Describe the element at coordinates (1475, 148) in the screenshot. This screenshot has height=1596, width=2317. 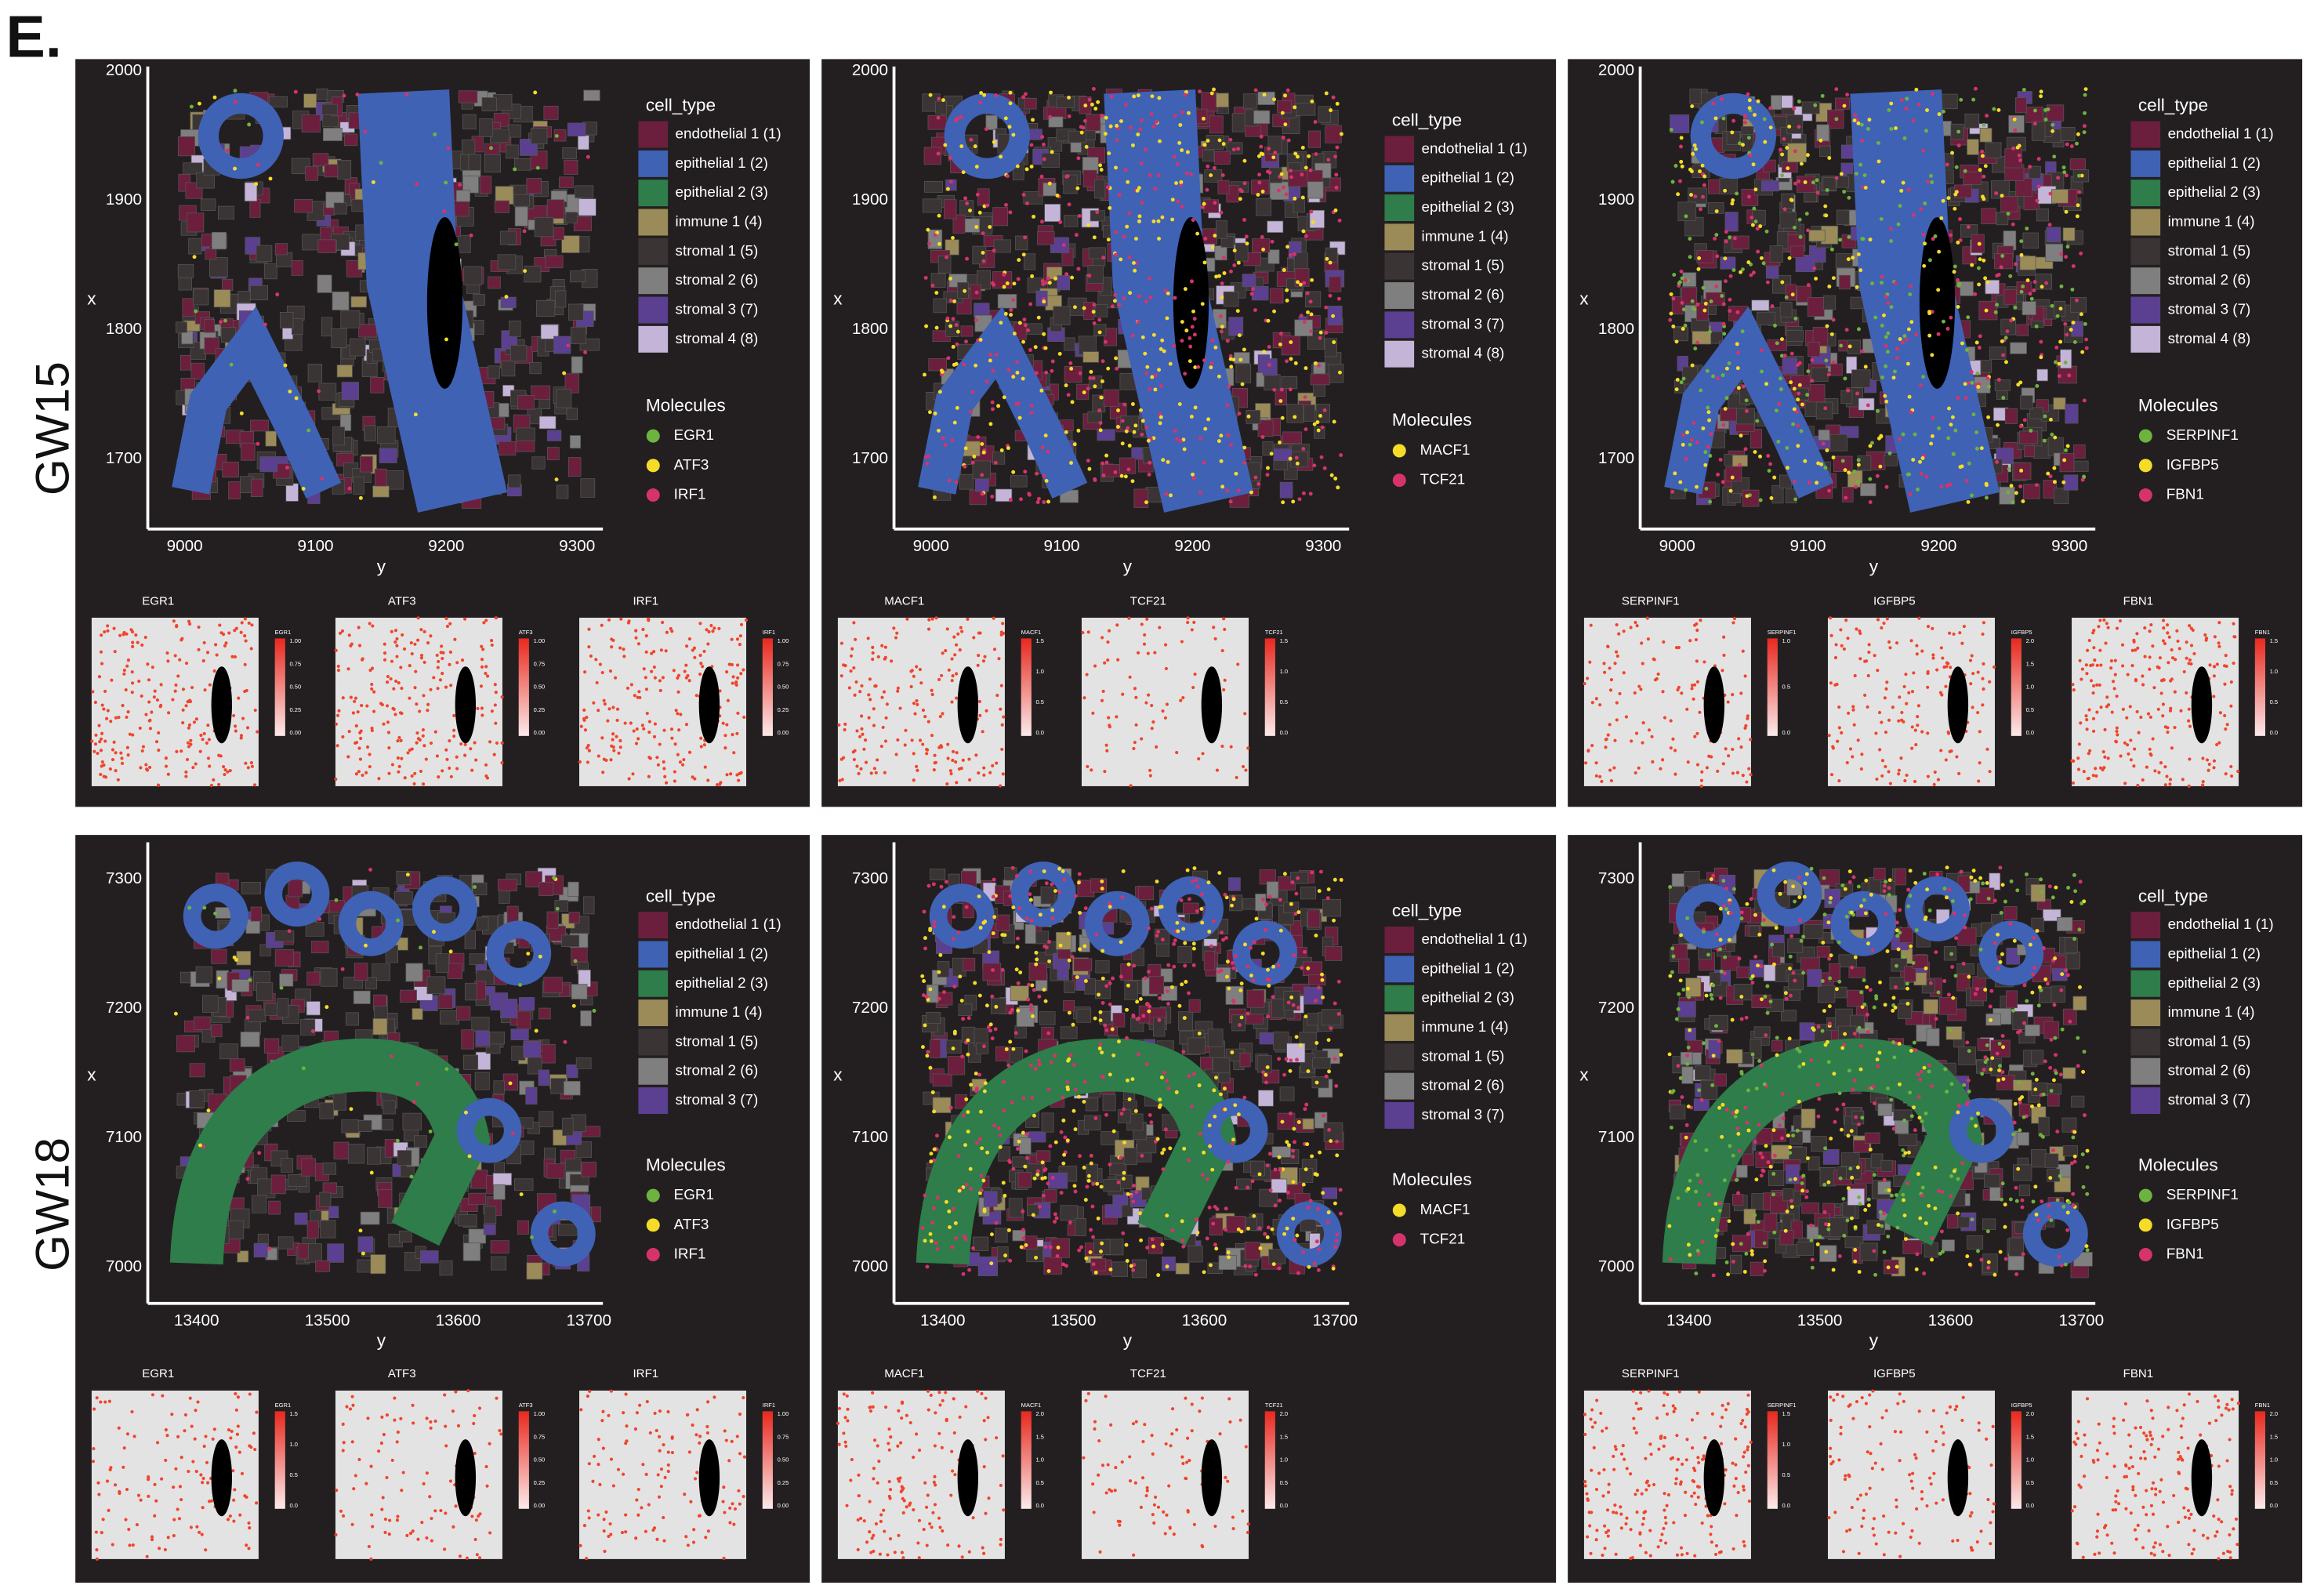
I see `legend-label: endothelial 1 (1)` at that location.